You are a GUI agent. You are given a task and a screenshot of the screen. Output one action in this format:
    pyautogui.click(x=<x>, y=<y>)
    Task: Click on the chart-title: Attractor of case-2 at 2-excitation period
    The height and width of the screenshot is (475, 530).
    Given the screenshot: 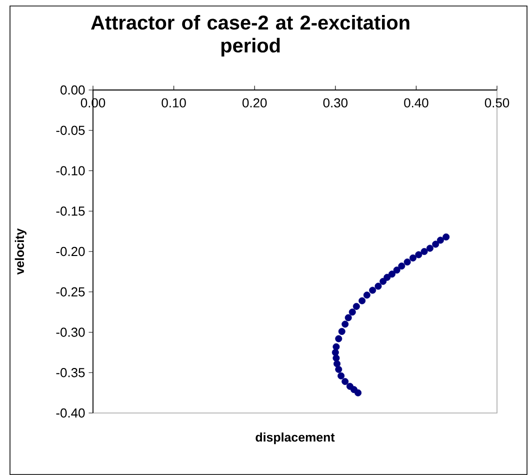 What is the action you would take?
    pyautogui.click(x=250, y=36)
    